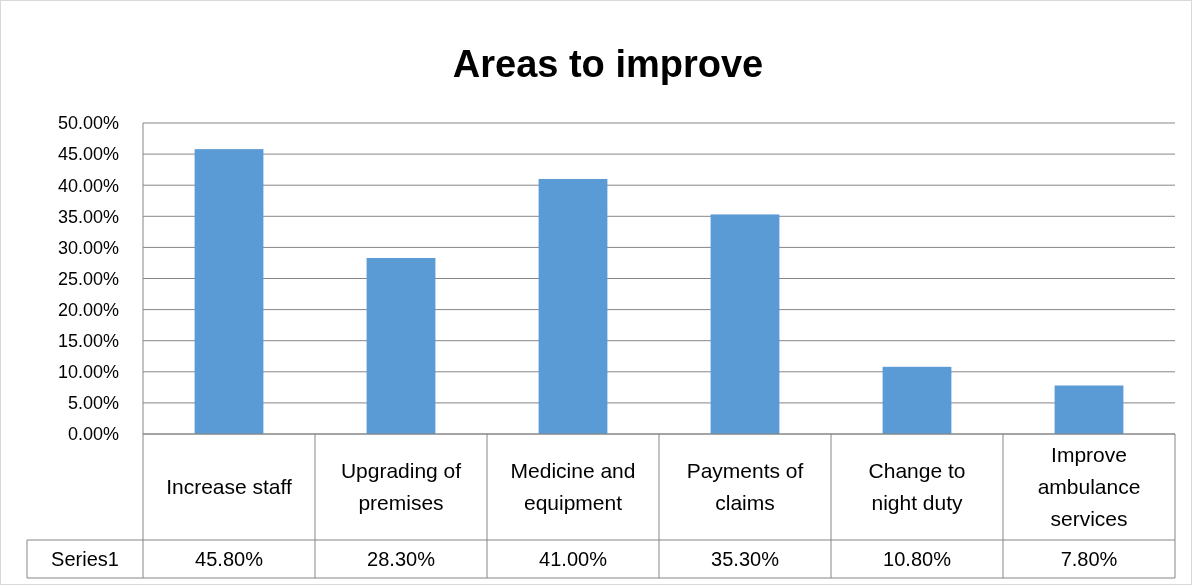 This screenshot has height=585, width=1192. I want to click on y-tick-label: 25.00%, so click(88, 278).